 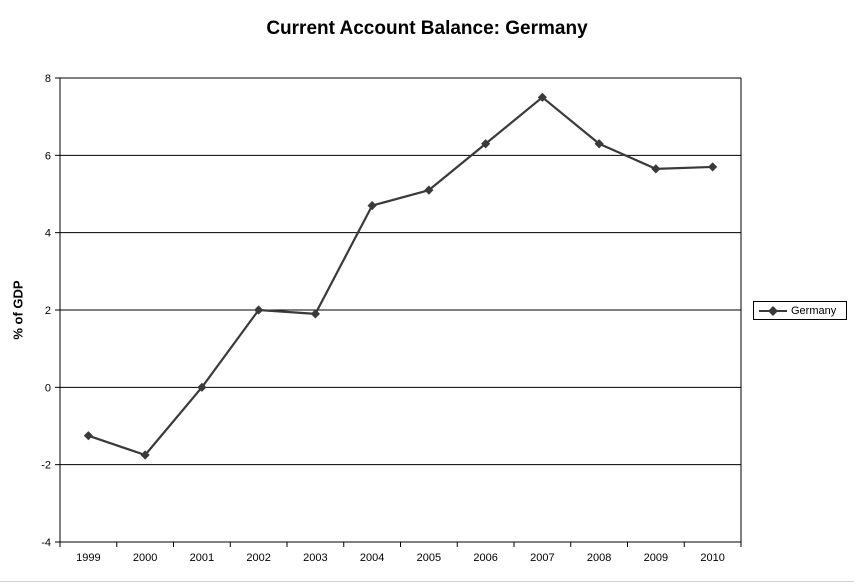 I want to click on y-tick-label: 0, so click(x=48, y=388).